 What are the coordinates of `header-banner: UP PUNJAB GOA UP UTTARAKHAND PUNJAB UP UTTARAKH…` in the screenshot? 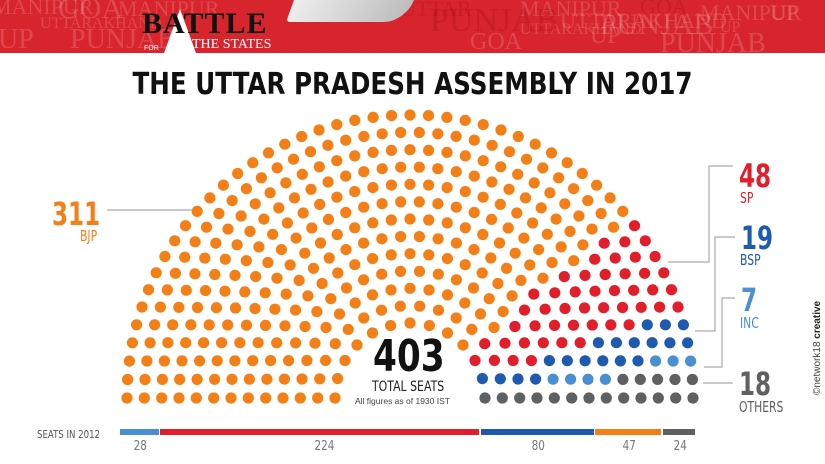 It's located at (412, 26).